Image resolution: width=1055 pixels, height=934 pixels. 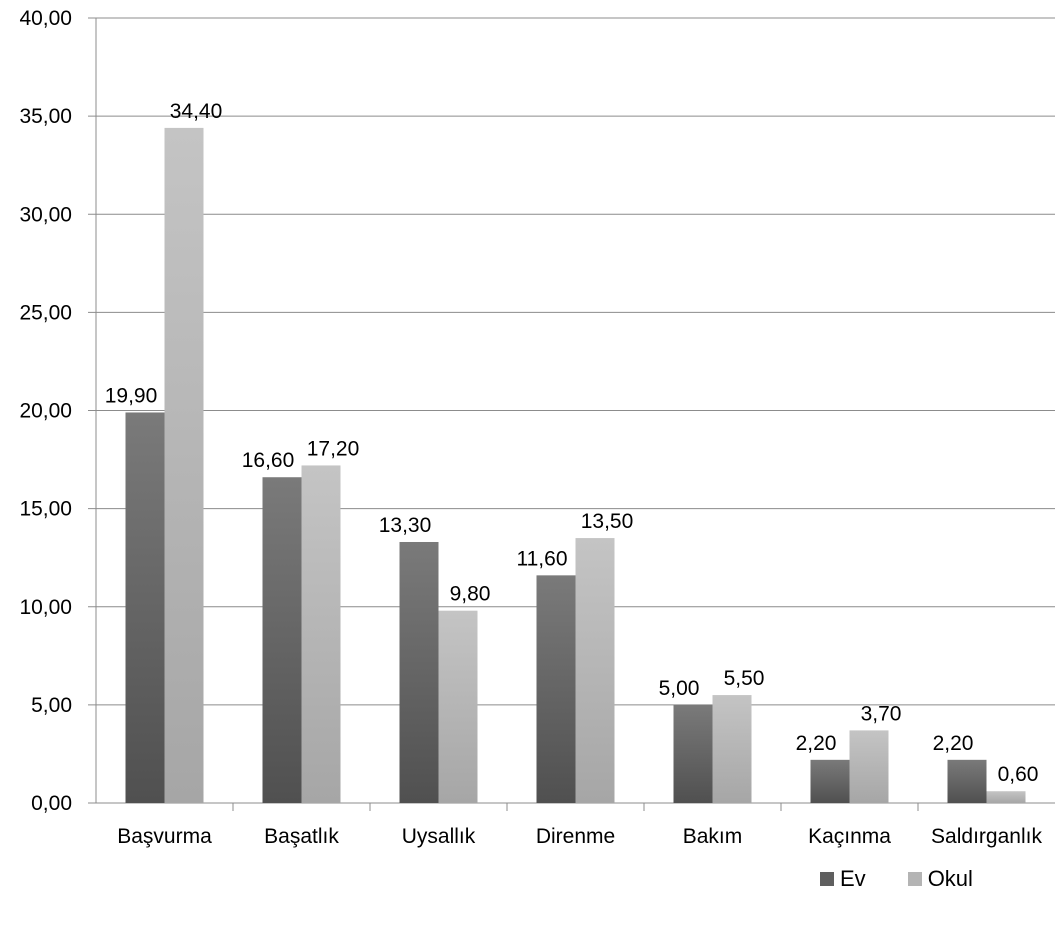 What do you see at coordinates (713, 836) in the screenshot?
I see `x-tick-label: Bakım` at bounding box center [713, 836].